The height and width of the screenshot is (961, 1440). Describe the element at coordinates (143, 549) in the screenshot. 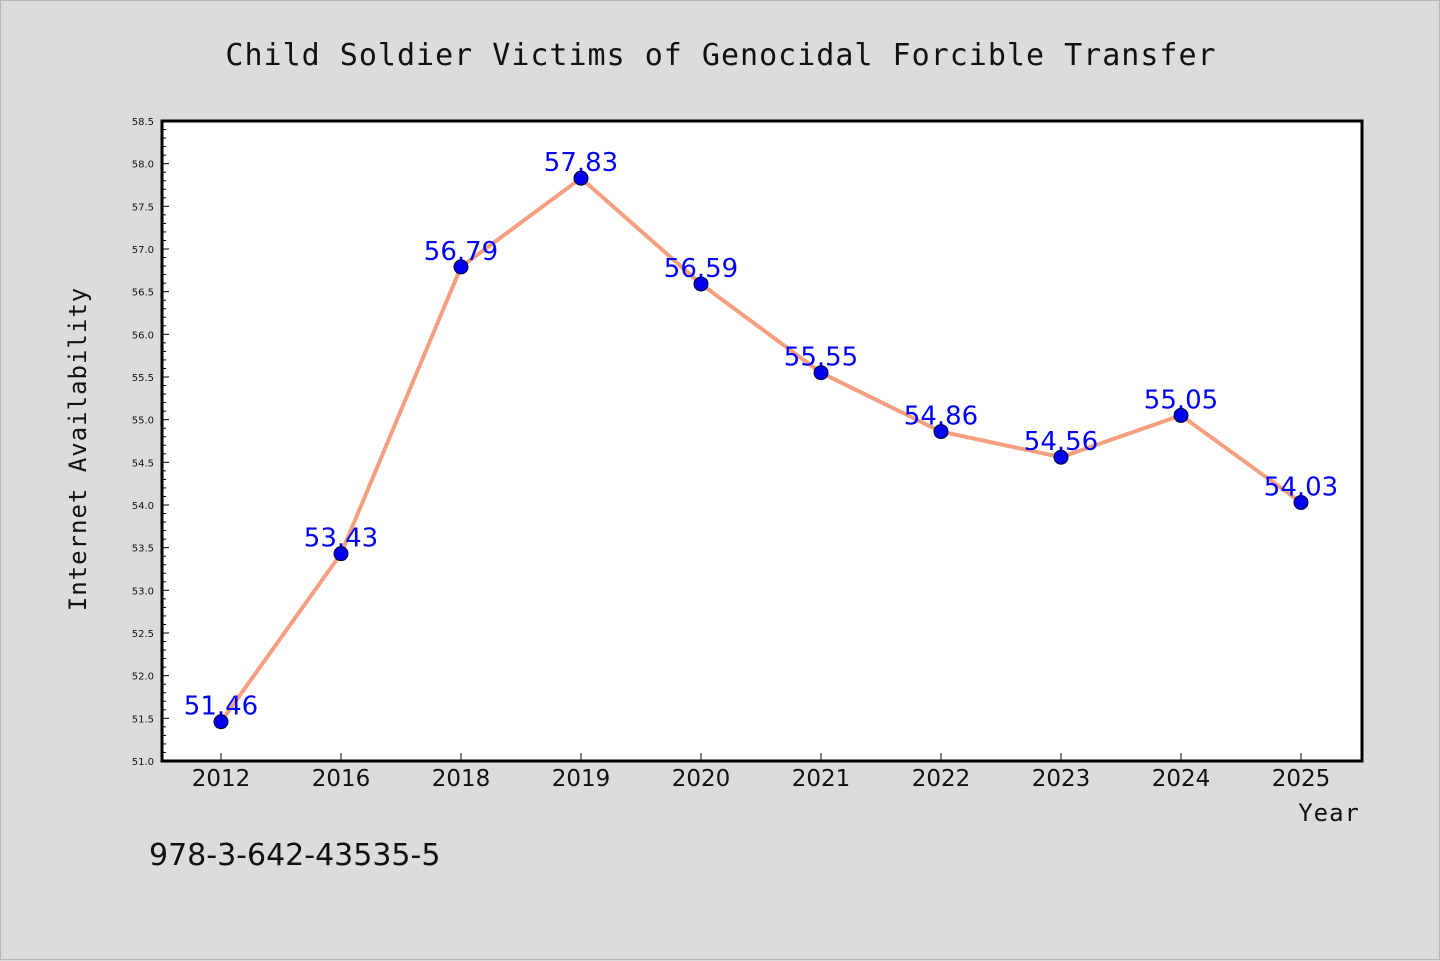

I see `y-tick-label: 53.5` at that location.